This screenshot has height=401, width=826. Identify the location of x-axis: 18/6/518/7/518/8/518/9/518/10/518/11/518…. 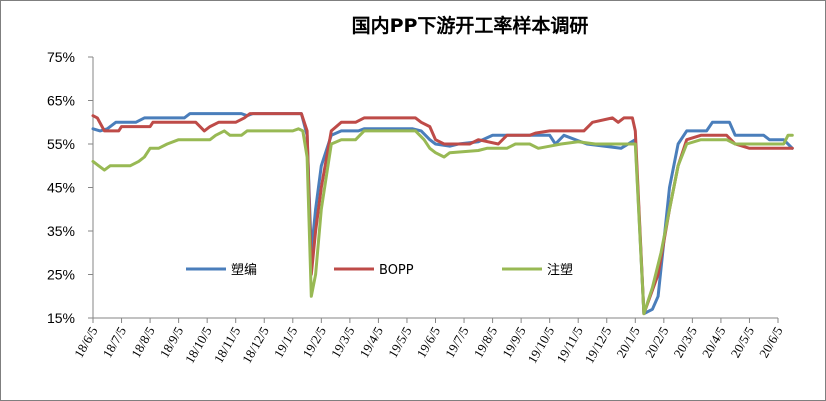
(428, 341).